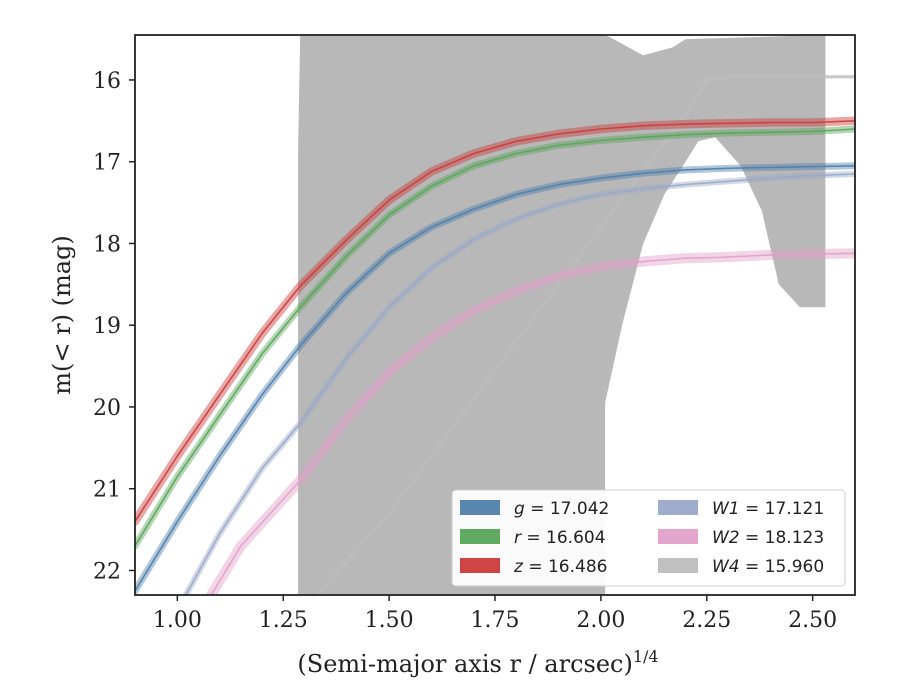 The image size is (900, 700). I want to click on legend-label-z: z = 16.486, so click(560, 567).